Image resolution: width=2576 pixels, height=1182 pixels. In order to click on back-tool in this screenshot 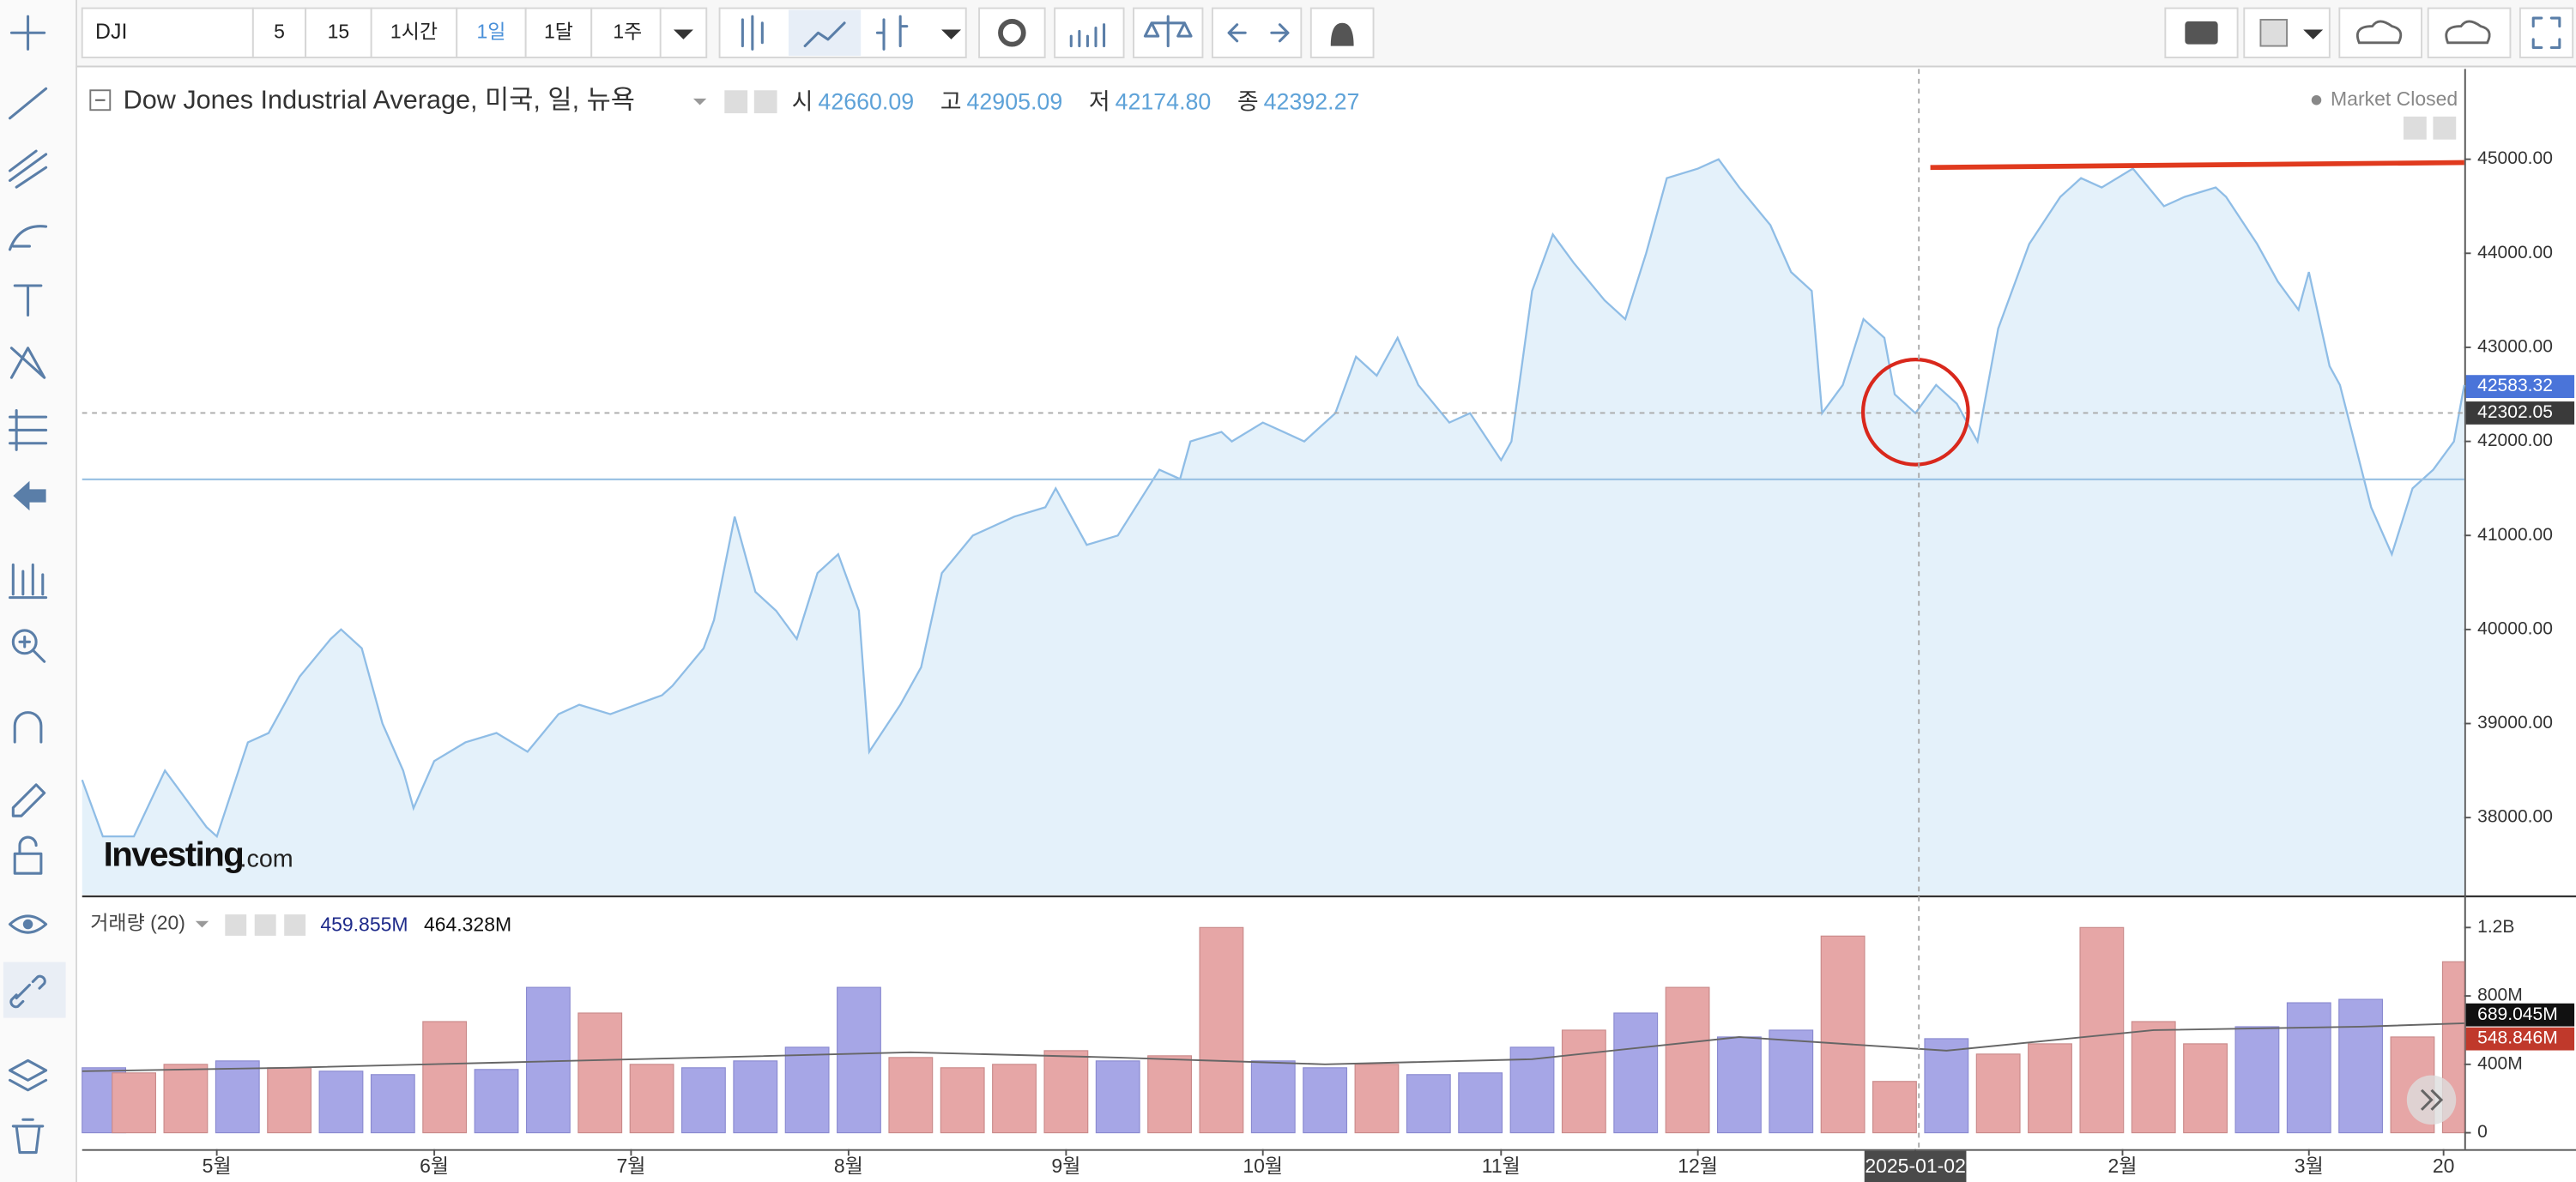, I will do `click(29, 496)`.